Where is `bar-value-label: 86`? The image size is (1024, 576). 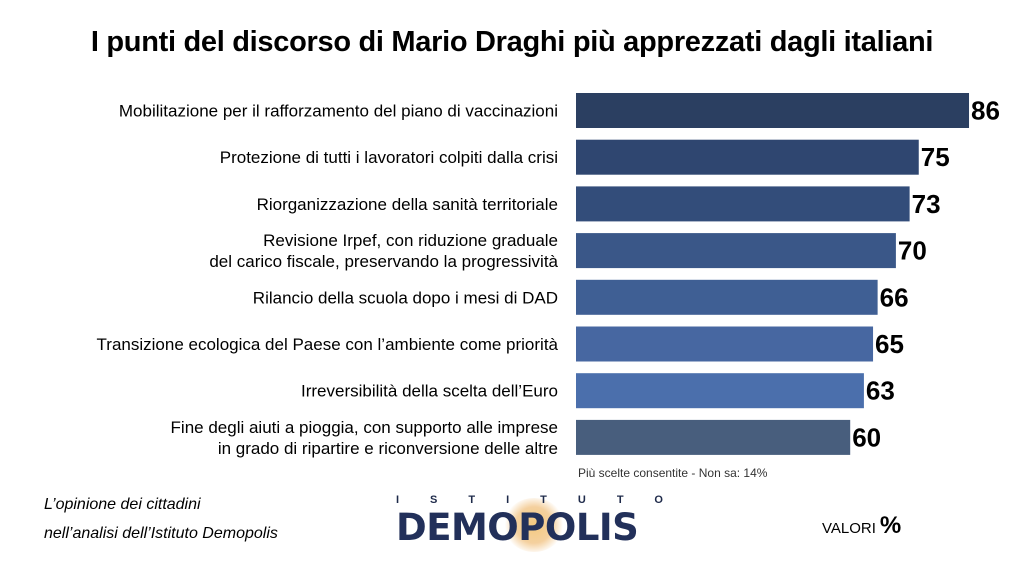 bar-value-label: 86 is located at coordinates (985, 111).